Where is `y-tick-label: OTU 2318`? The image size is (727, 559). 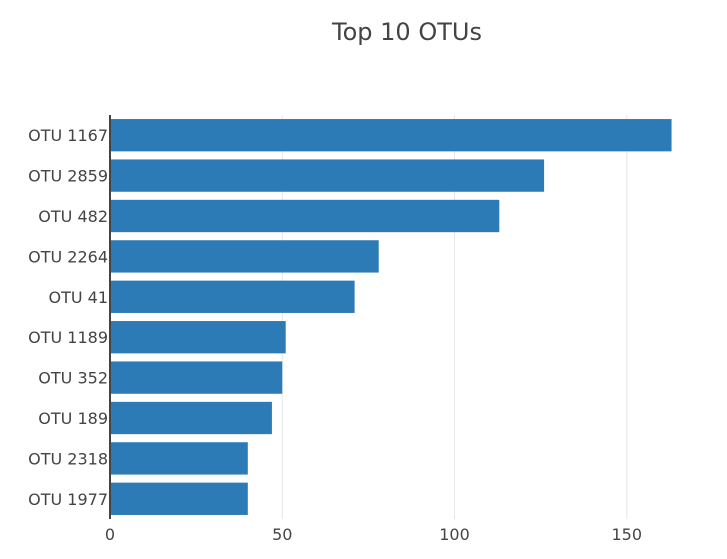
y-tick-label: OTU 2318 is located at coordinates (68, 458).